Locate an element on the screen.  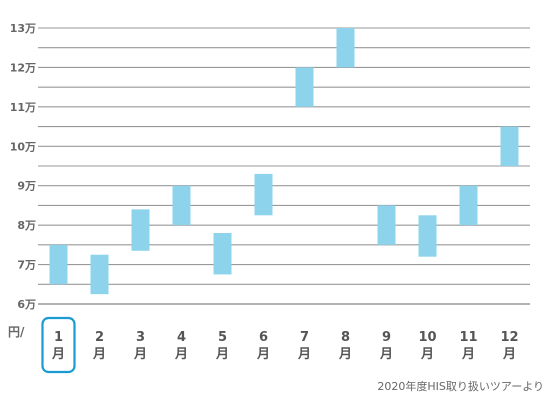
month-label: 8月 is located at coordinates (345, 346).